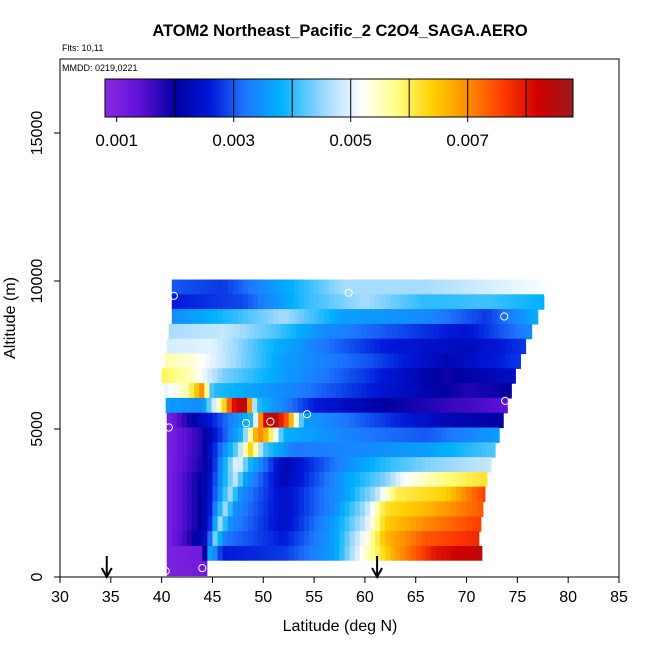 The image size is (650, 655). Describe the element at coordinates (377, 568) in the screenshot. I see `flight-marker-arrow` at that location.